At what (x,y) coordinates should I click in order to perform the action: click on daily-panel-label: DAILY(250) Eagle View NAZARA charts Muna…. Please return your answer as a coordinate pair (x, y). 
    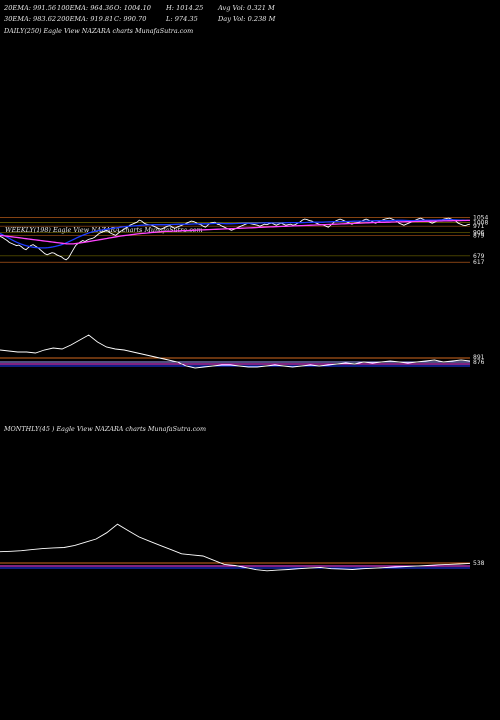
    Looking at the image, I should click on (99, 31).